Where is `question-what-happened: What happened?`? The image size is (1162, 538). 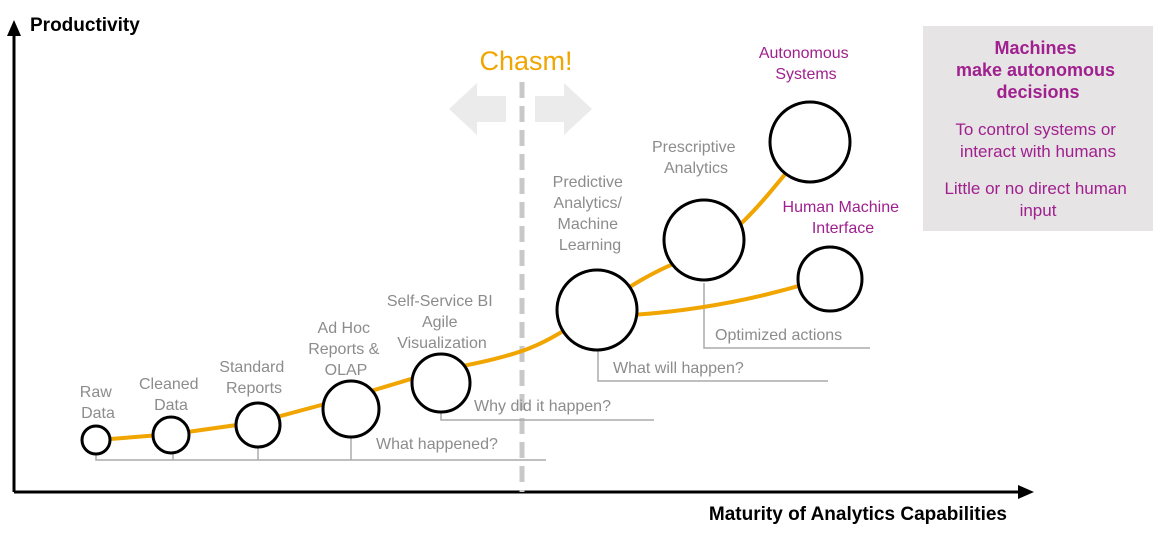 question-what-happened: What happened? is located at coordinates (437, 444).